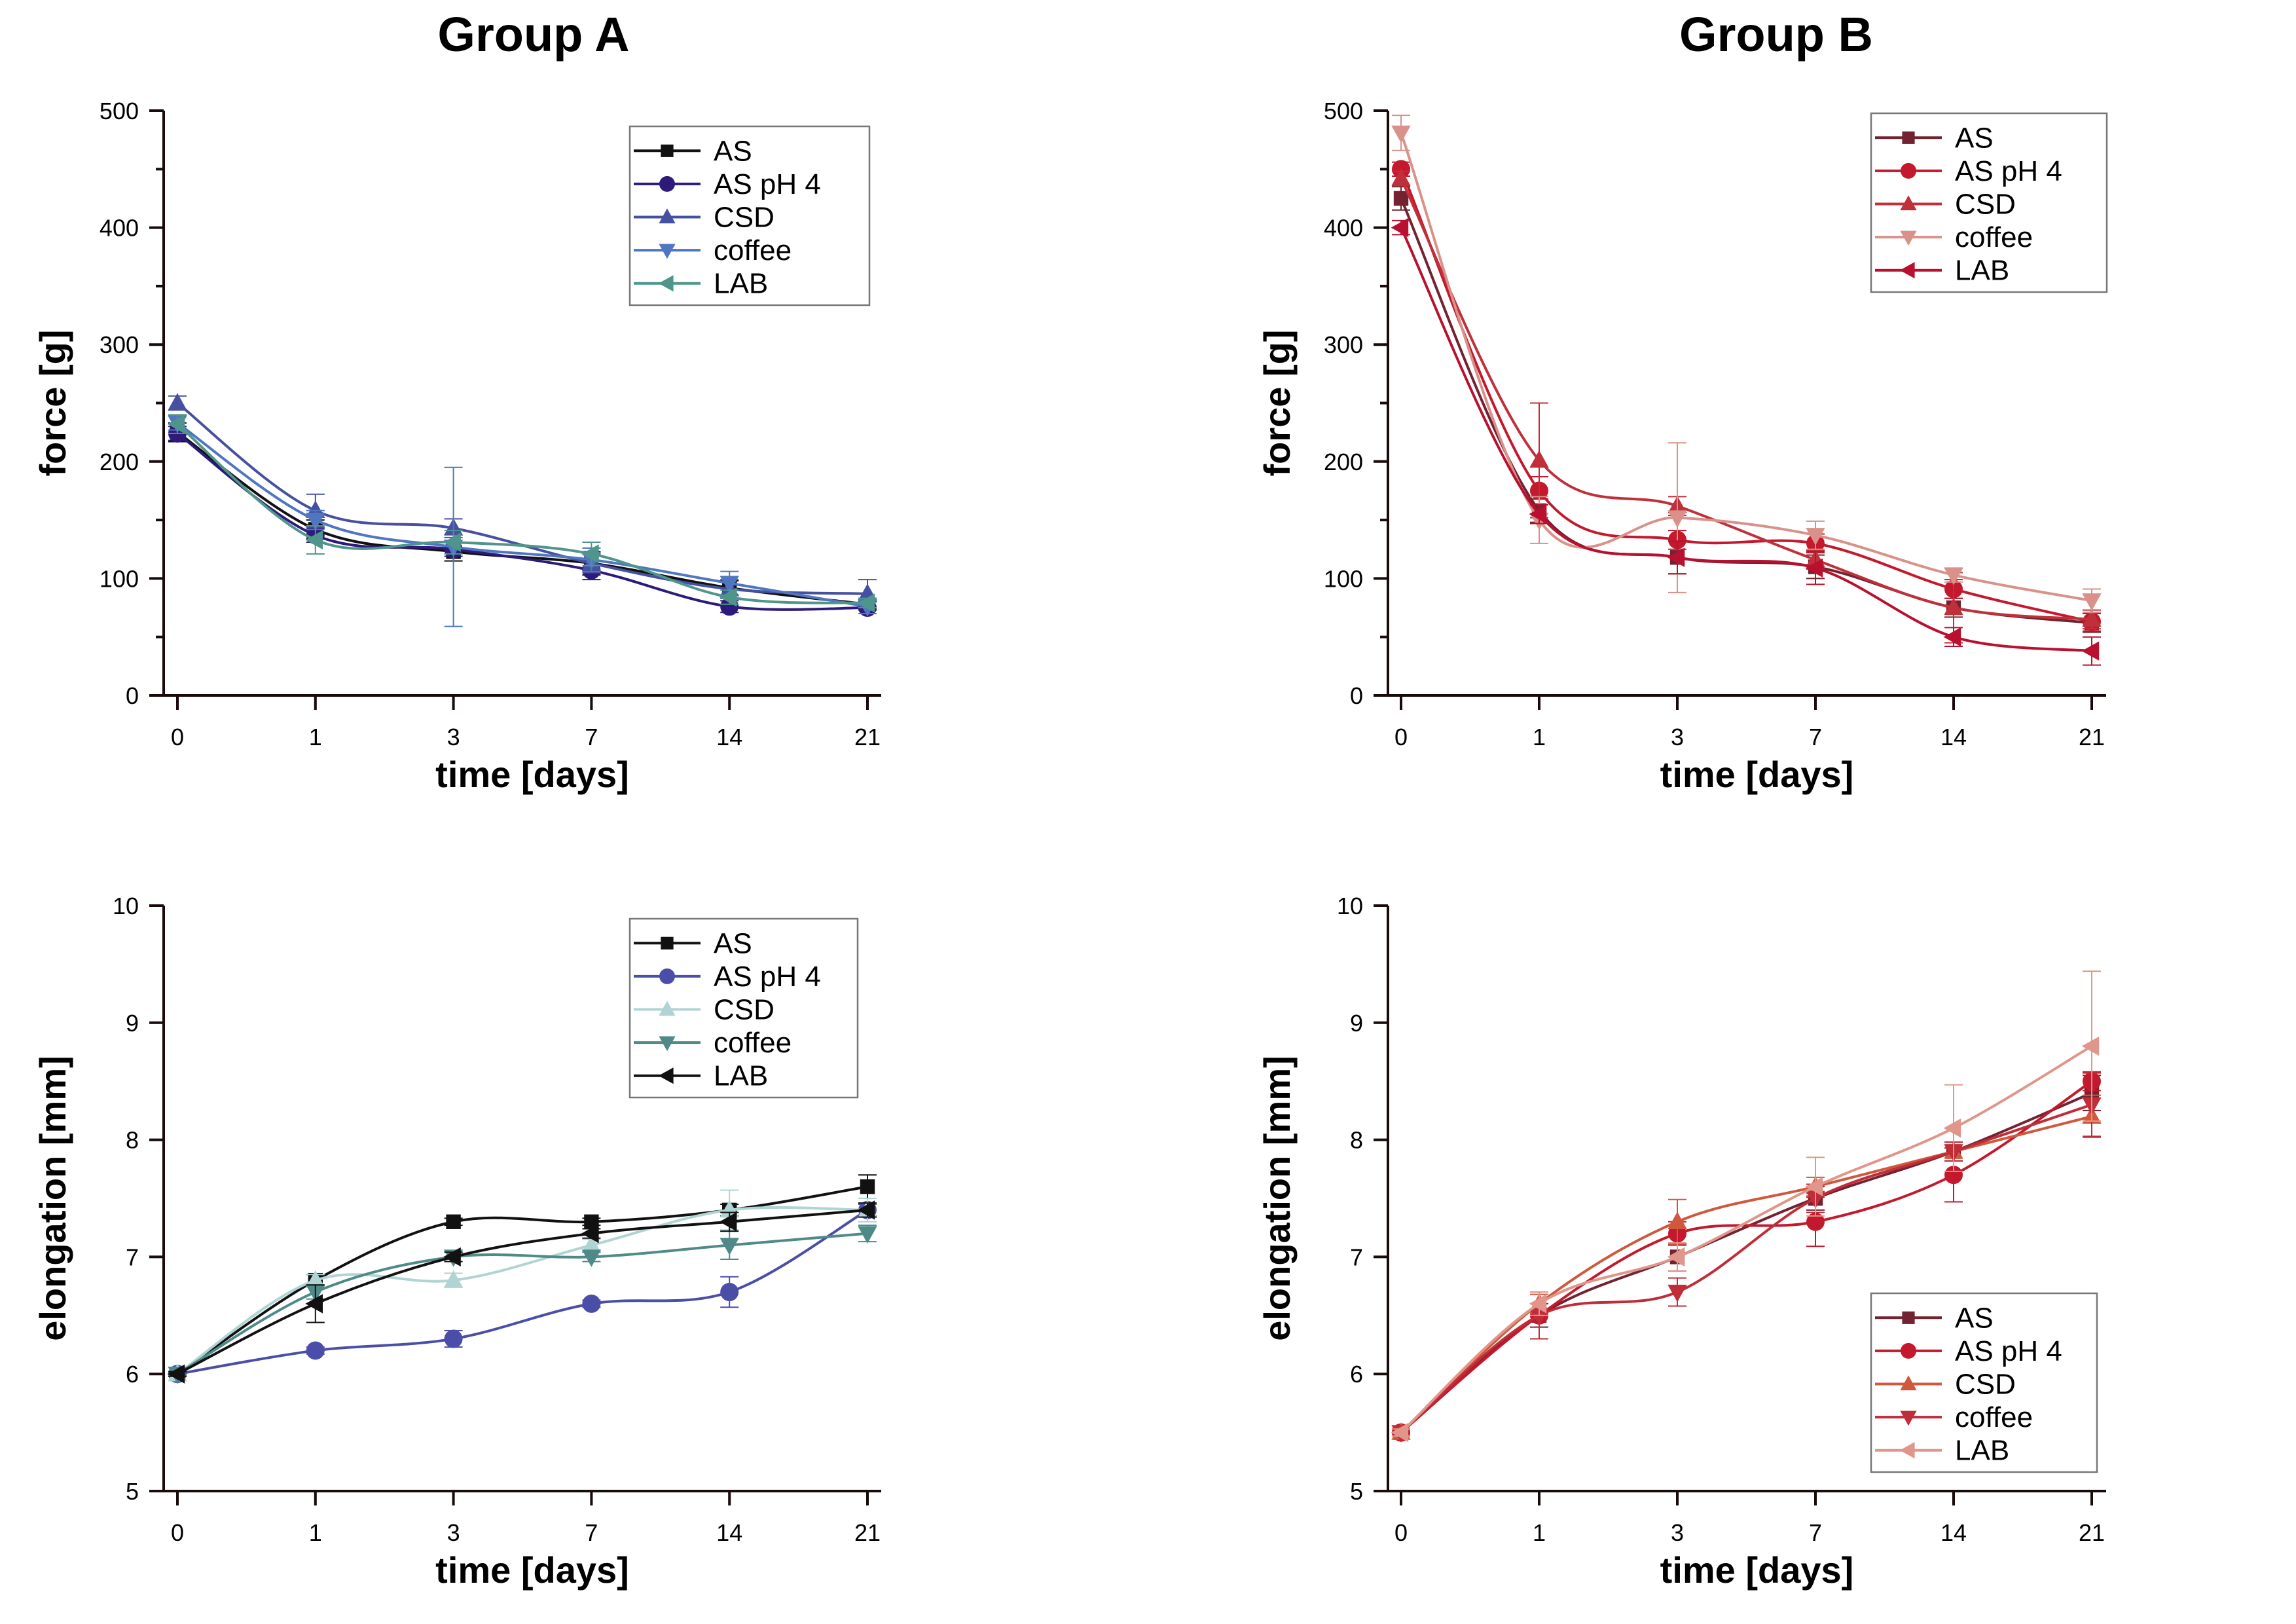  Describe the element at coordinates (1776, 34) in the screenshot. I see `group-b-title: Group B` at that location.